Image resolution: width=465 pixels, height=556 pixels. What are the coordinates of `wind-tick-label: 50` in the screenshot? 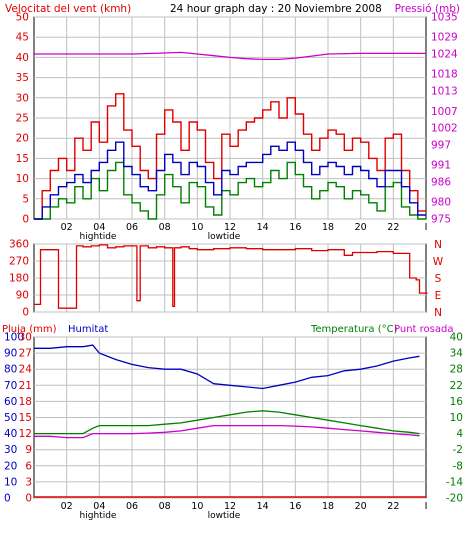 It's located at (22, 18).